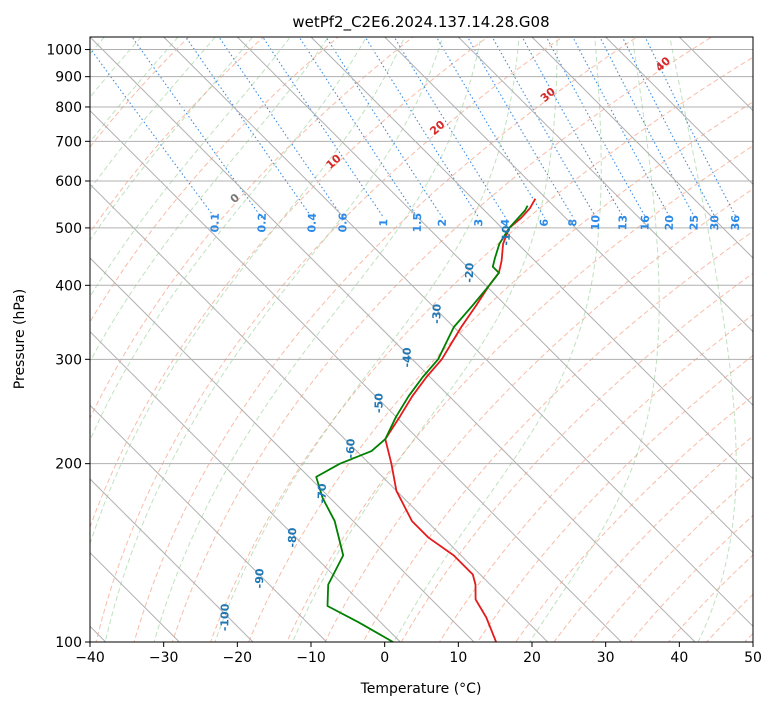 The height and width of the screenshot is (708, 775). I want to click on isotherm-label: -70, so click(322, 493).